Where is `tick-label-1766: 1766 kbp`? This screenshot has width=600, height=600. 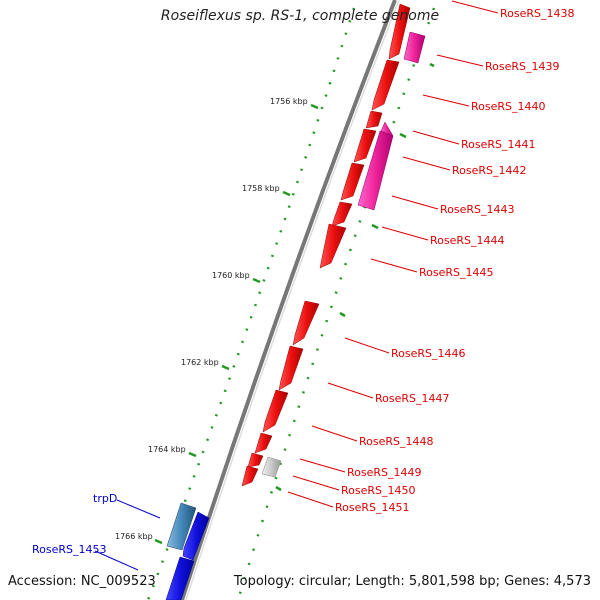 tick-label-1766: 1766 kbp is located at coordinates (134, 536).